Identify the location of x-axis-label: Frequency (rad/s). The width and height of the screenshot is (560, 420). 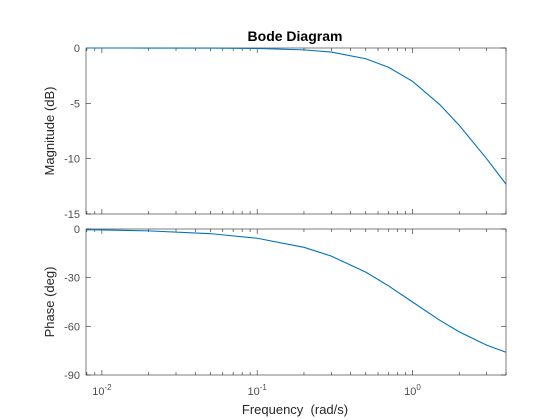
(295, 409).